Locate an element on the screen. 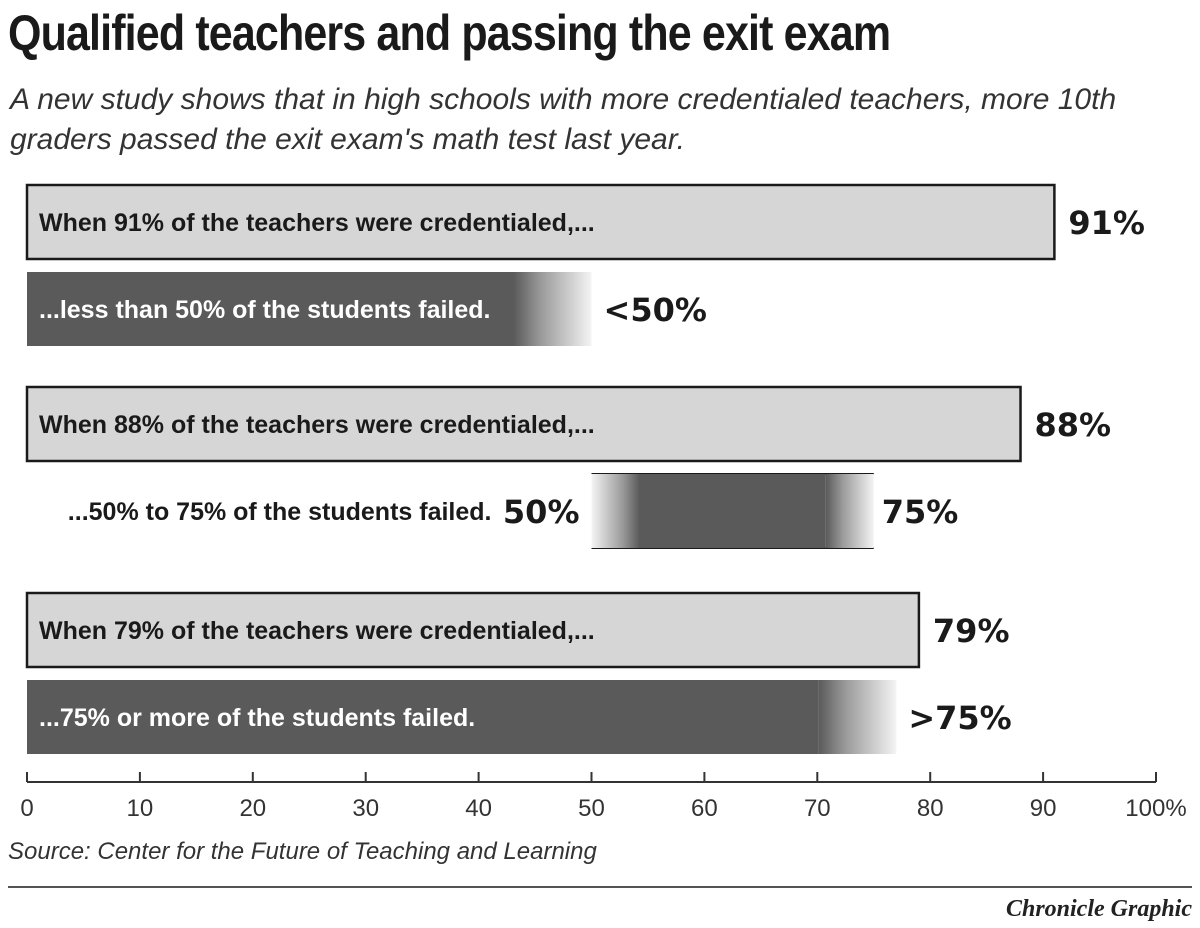  x-tick-label-60: 60 is located at coordinates (704, 808).